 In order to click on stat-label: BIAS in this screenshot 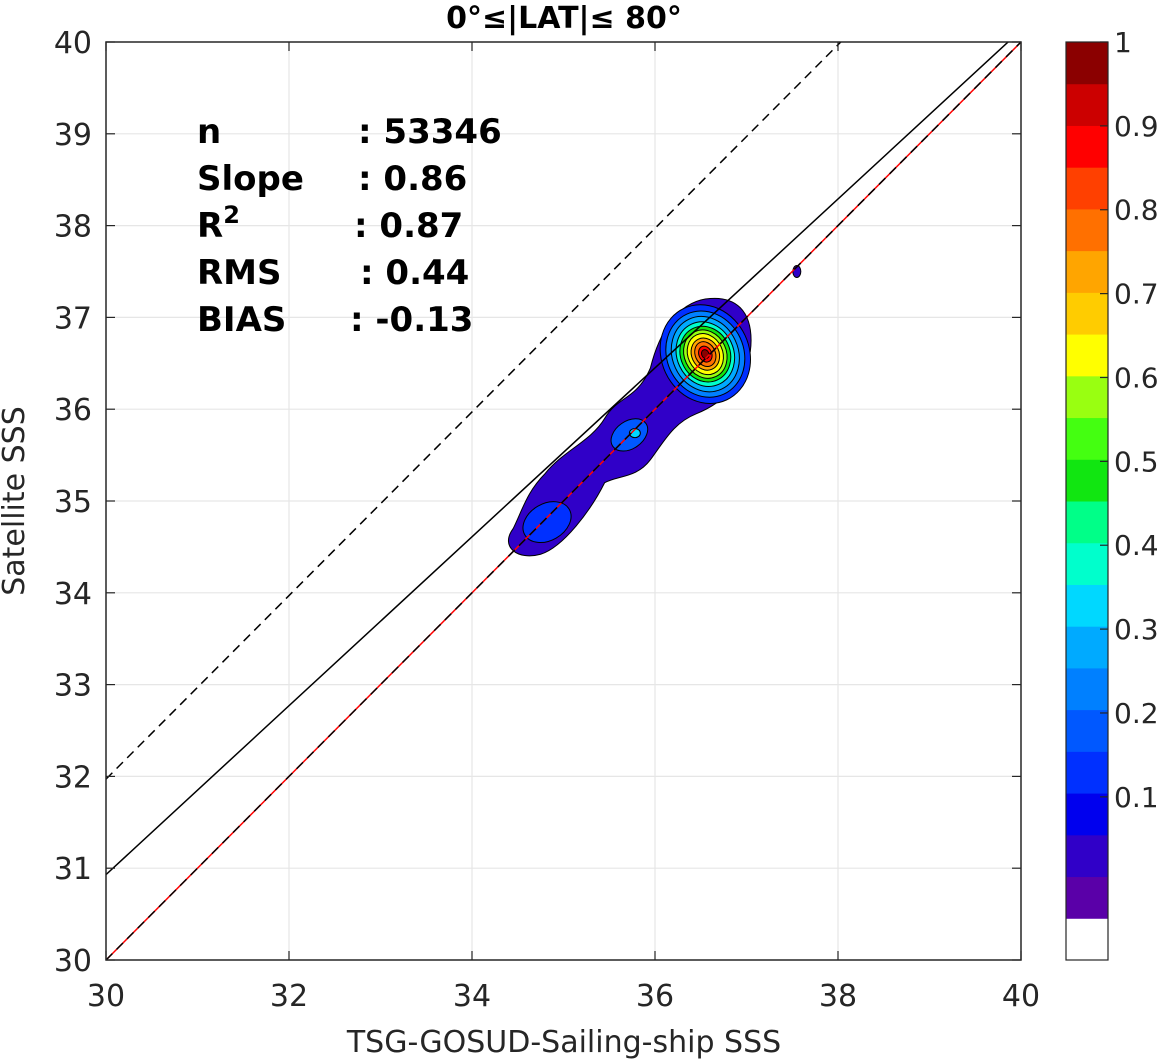, I will do `click(241, 320)`.